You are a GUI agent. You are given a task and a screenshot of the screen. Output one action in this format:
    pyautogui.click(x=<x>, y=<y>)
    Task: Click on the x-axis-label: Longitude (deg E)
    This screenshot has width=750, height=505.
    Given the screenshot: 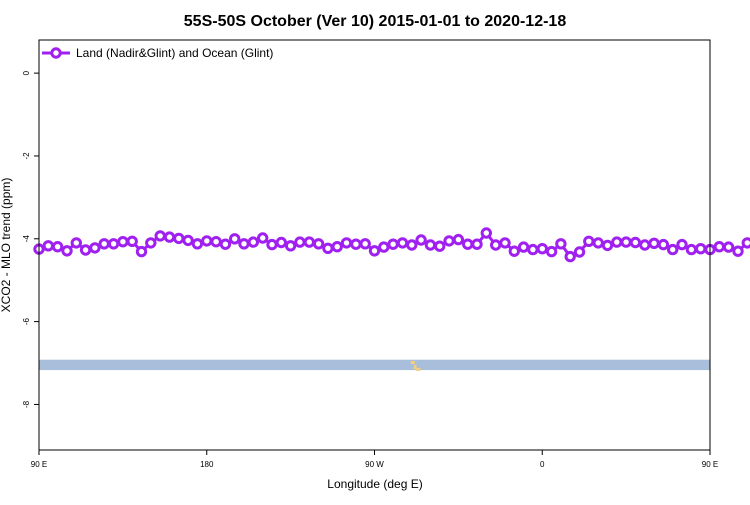 What is the action you would take?
    pyautogui.click(x=374, y=484)
    